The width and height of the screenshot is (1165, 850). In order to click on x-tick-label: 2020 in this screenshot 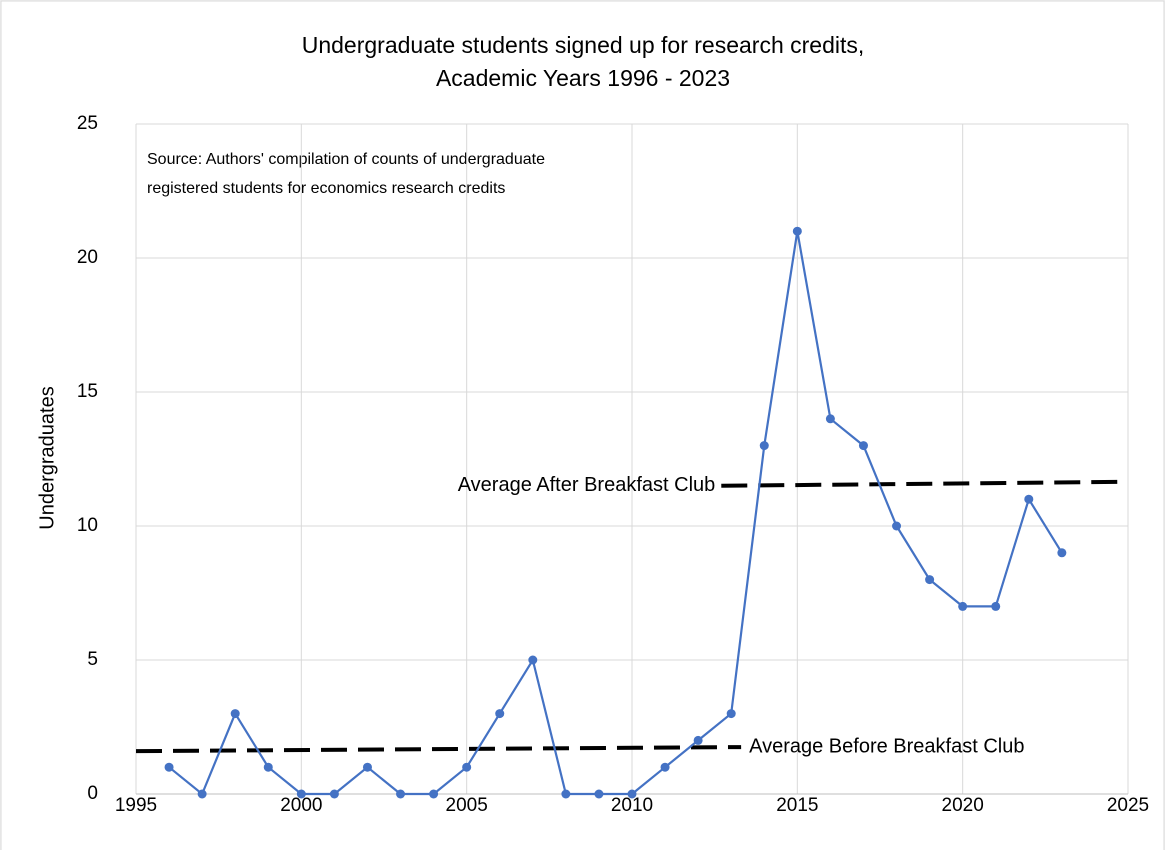, I will do `click(963, 805)`.